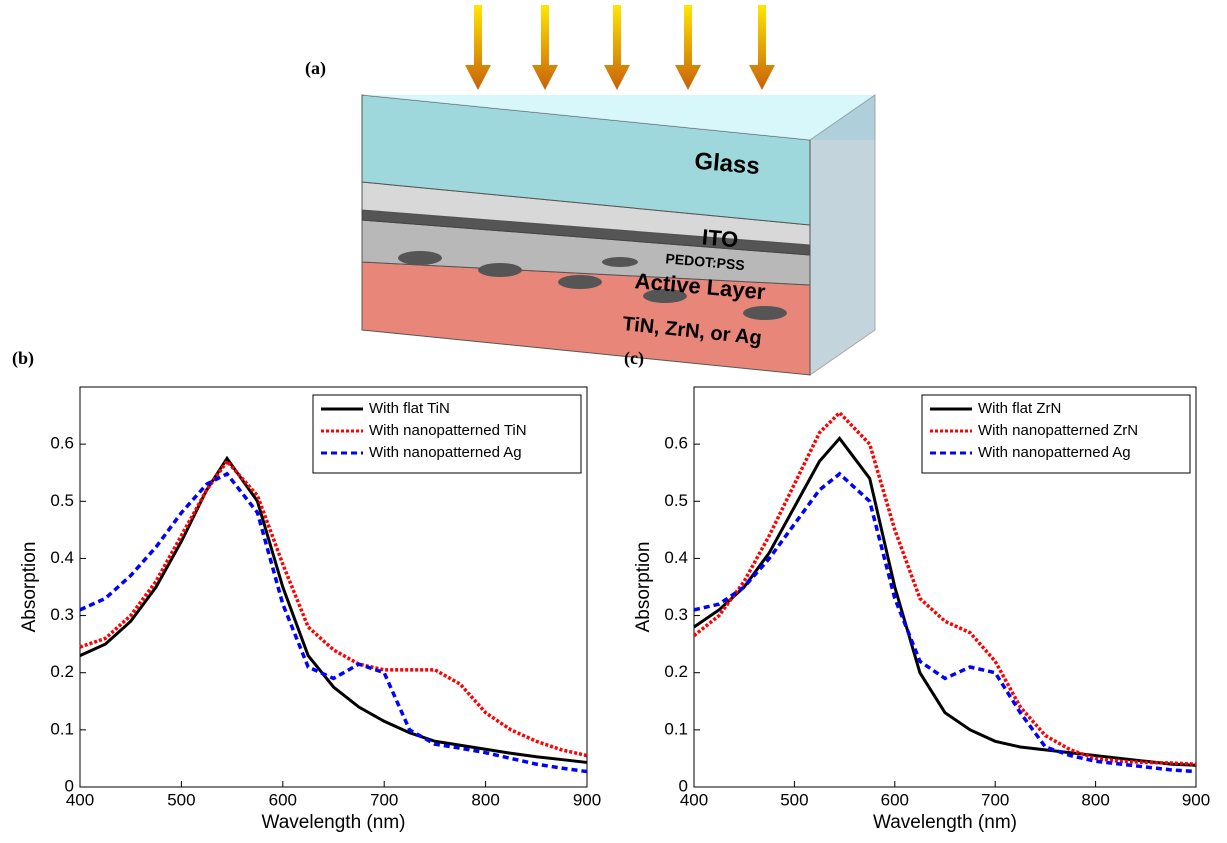 The height and width of the screenshot is (843, 1227). I want to click on legend-label: With nanopatterned TiN, so click(448, 430).